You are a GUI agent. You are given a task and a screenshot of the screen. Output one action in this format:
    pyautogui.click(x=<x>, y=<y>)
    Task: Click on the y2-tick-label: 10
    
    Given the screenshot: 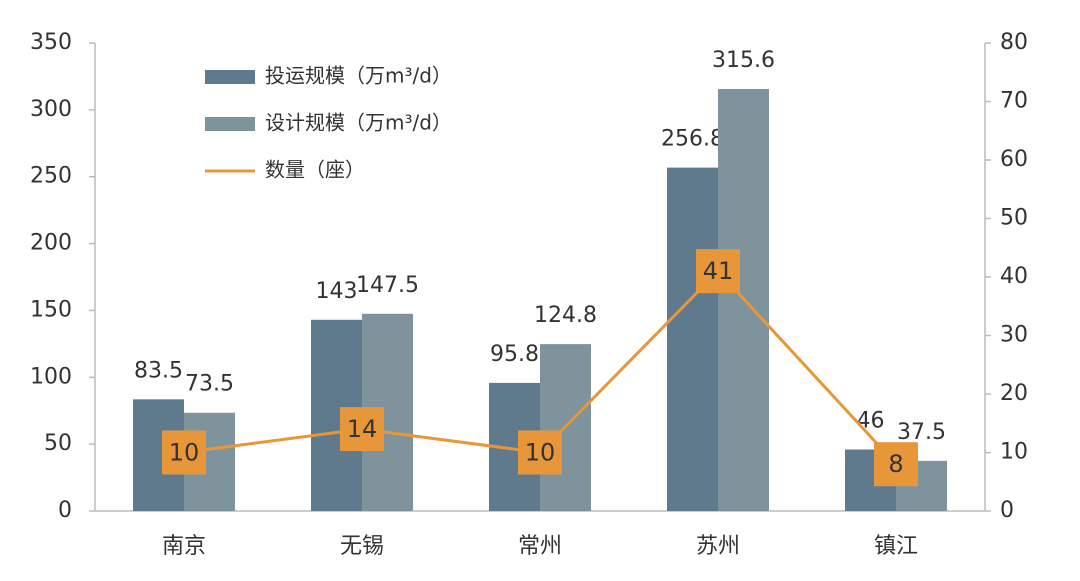 What is the action you would take?
    pyautogui.click(x=1014, y=452)
    